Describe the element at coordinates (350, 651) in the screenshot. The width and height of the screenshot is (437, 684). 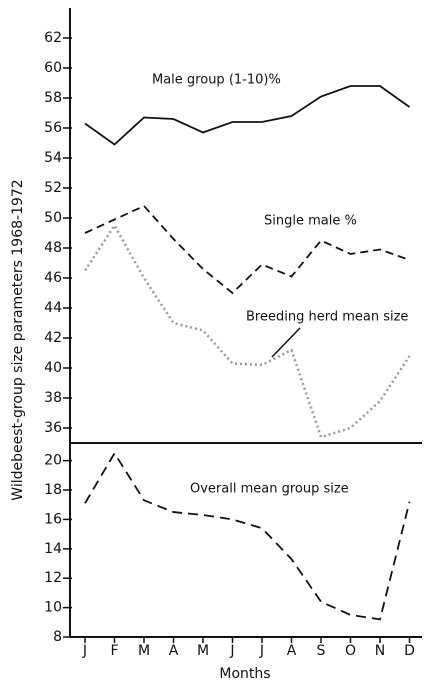
I see `x-tick-label: O` at that location.